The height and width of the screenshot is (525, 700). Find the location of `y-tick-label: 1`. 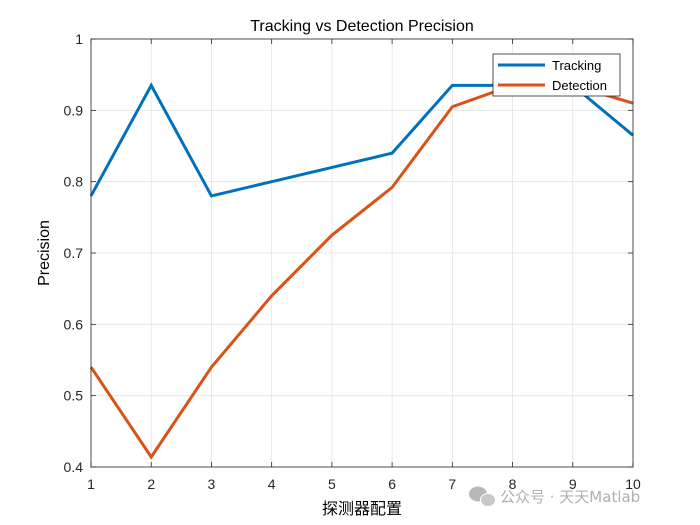

y-tick-label: 1 is located at coordinates (79, 39).